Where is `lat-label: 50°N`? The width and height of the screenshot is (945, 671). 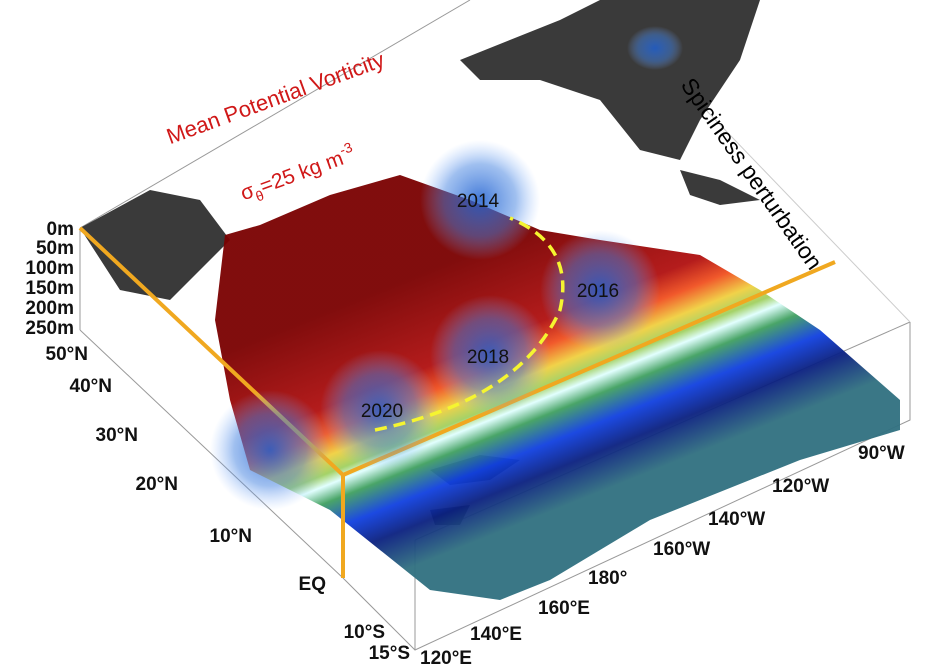 lat-label: 50°N is located at coordinates (67, 354).